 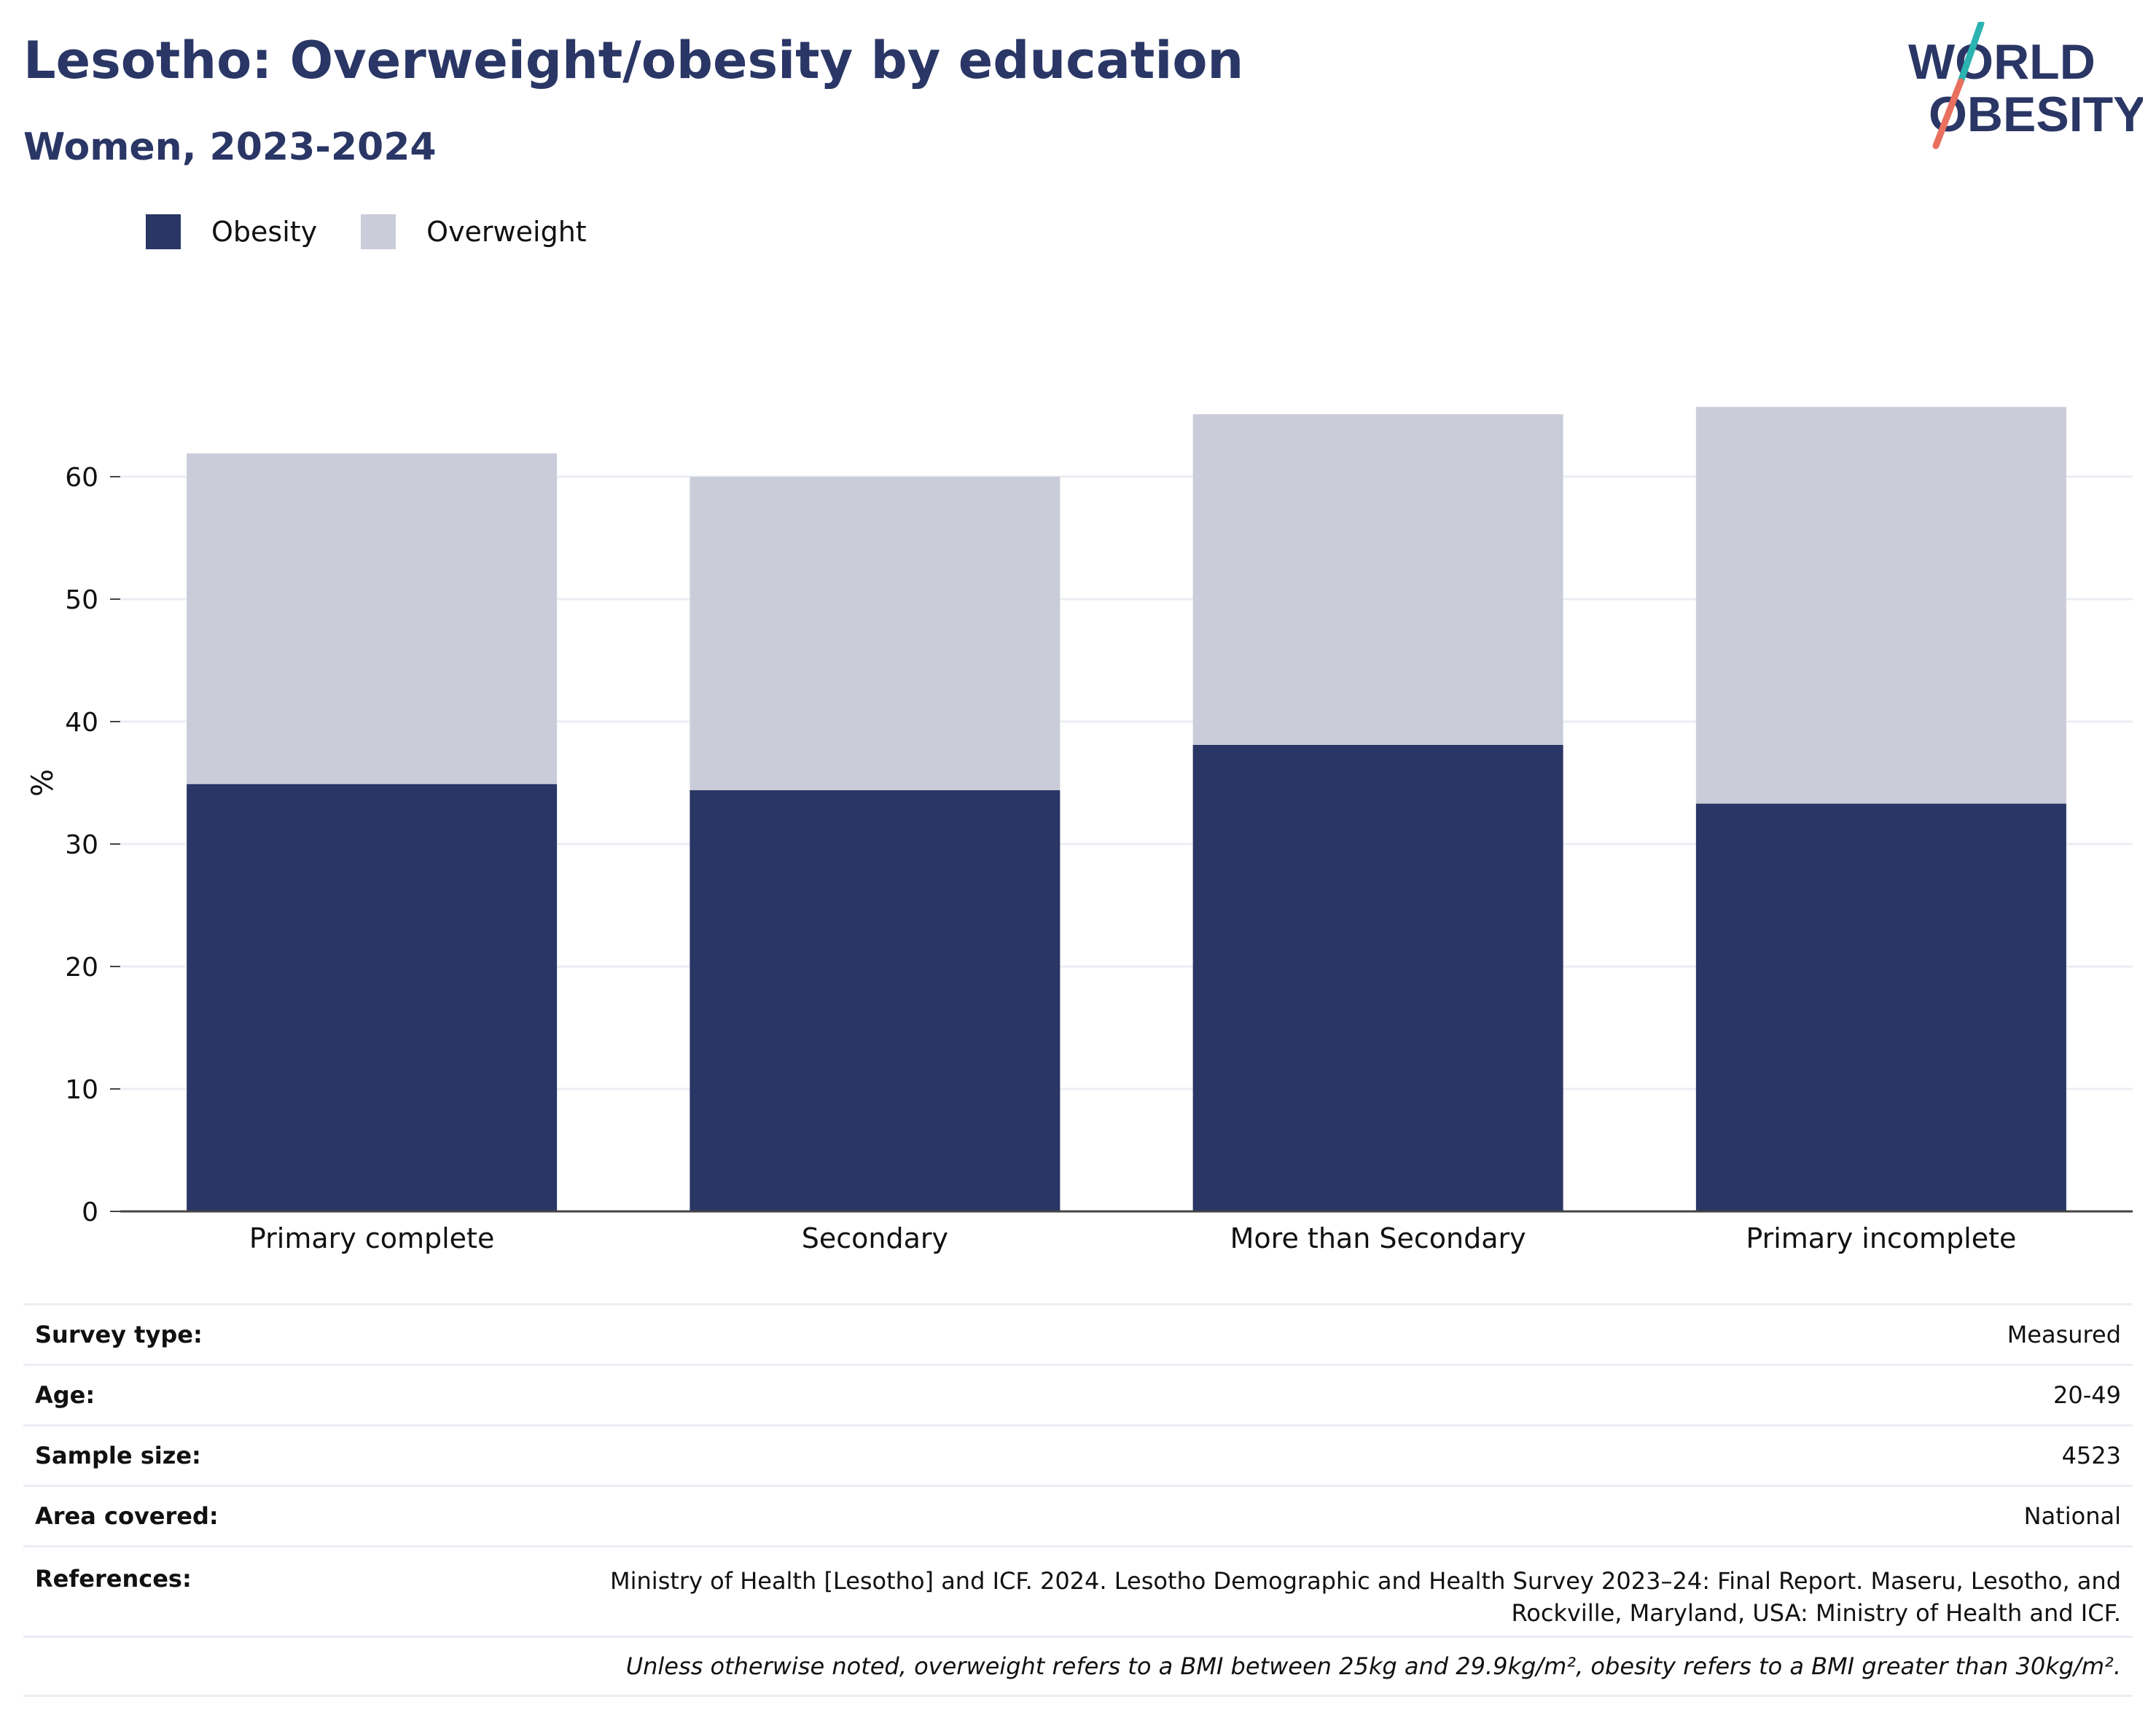 What do you see at coordinates (118, 1455) in the screenshot?
I see `sample-size-label: Sample size:` at bounding box center [118, 1455].